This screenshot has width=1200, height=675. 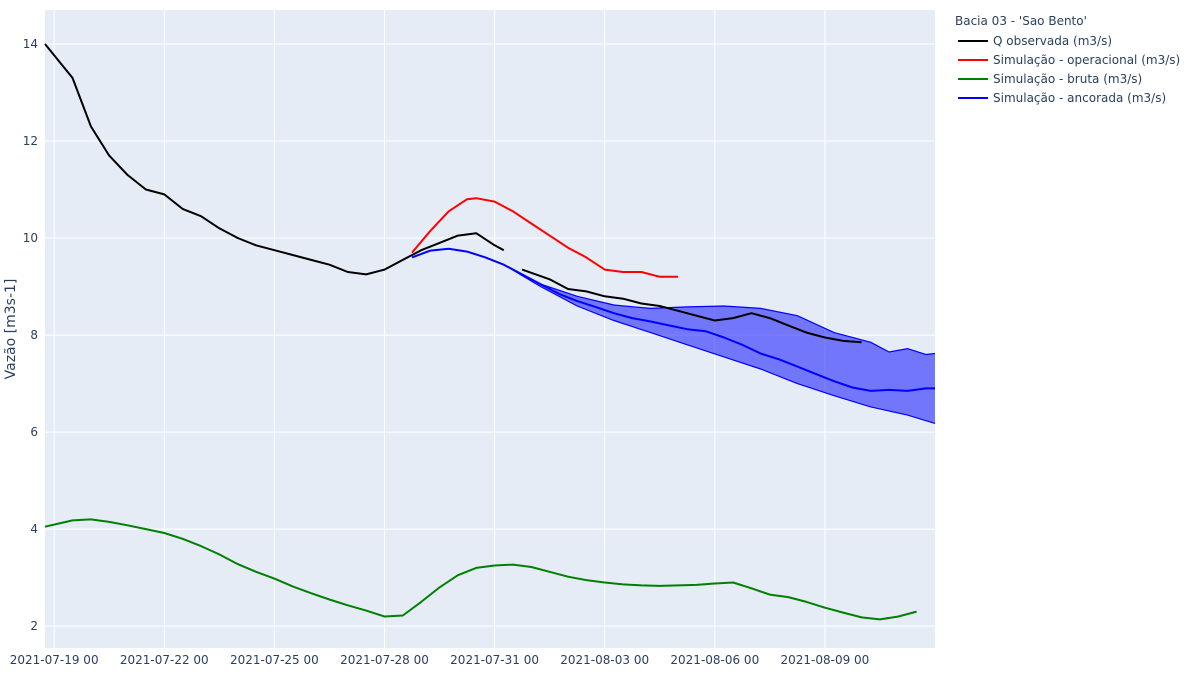 I want to click on uncertainty-band-fill, so click(x=719, y=344).